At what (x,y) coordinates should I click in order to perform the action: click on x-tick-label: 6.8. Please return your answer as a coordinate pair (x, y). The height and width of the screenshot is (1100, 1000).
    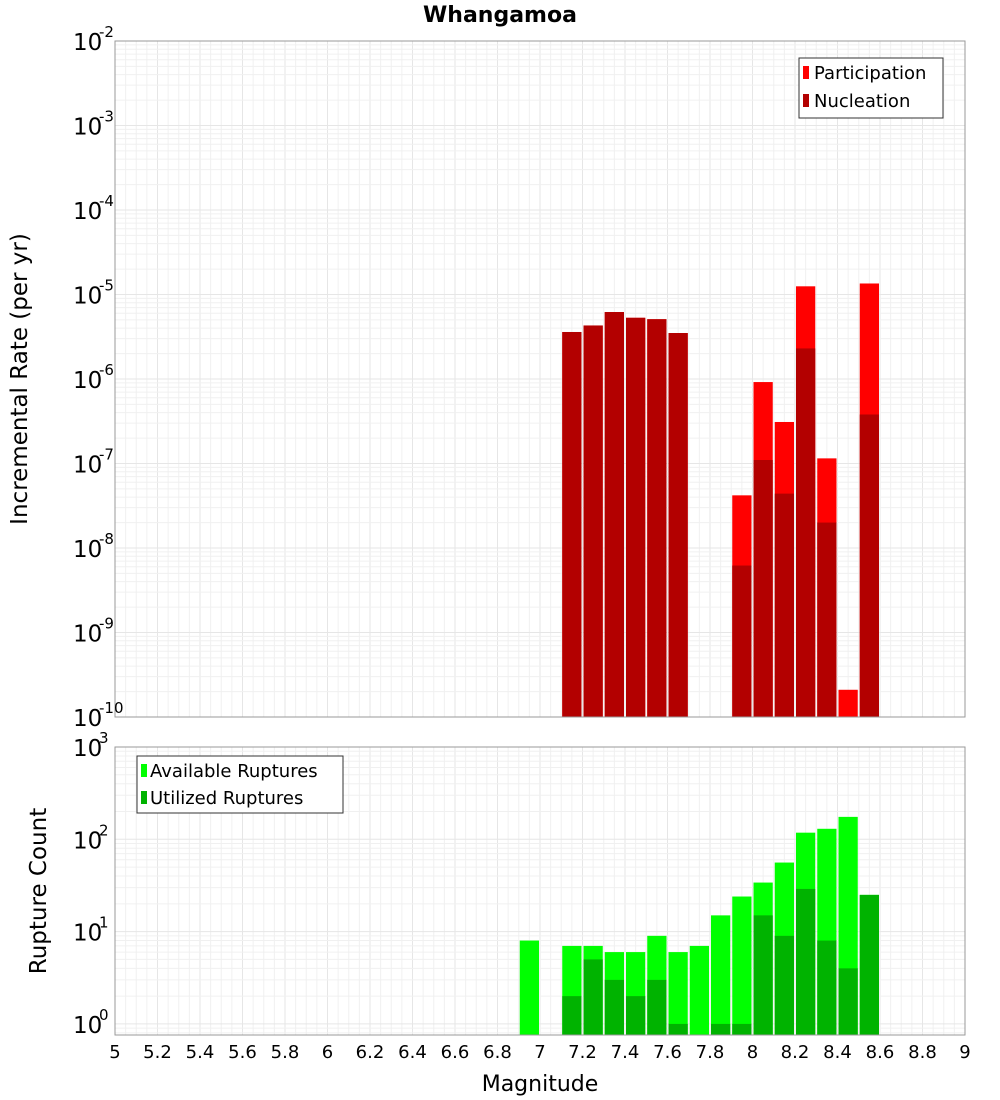
    Looking at the image, I should click on (497, 1052).